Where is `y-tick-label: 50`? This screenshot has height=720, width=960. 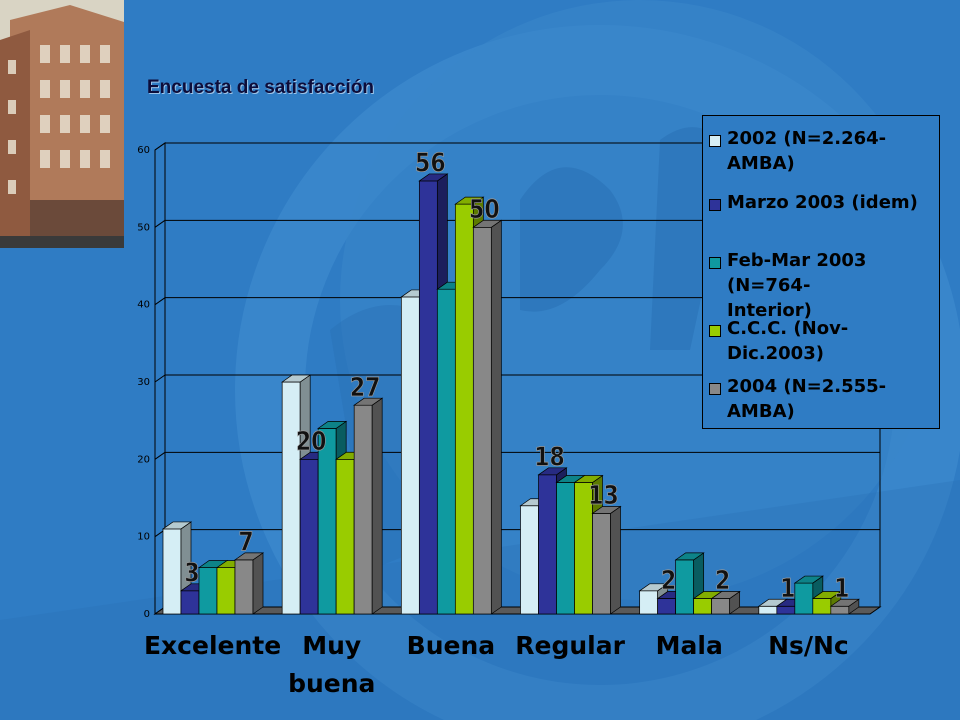
y-tick-label: 50 is located at coordinates (143, 227).